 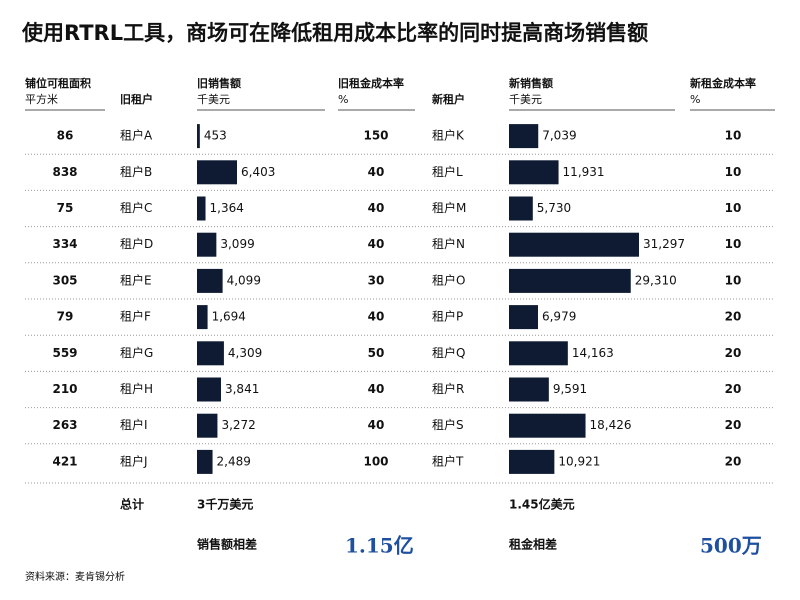 What do you see at coordinates (245, 353) in the screenshot?
I see `old-sales-label: 4,309` at bounding box center [245, 353].